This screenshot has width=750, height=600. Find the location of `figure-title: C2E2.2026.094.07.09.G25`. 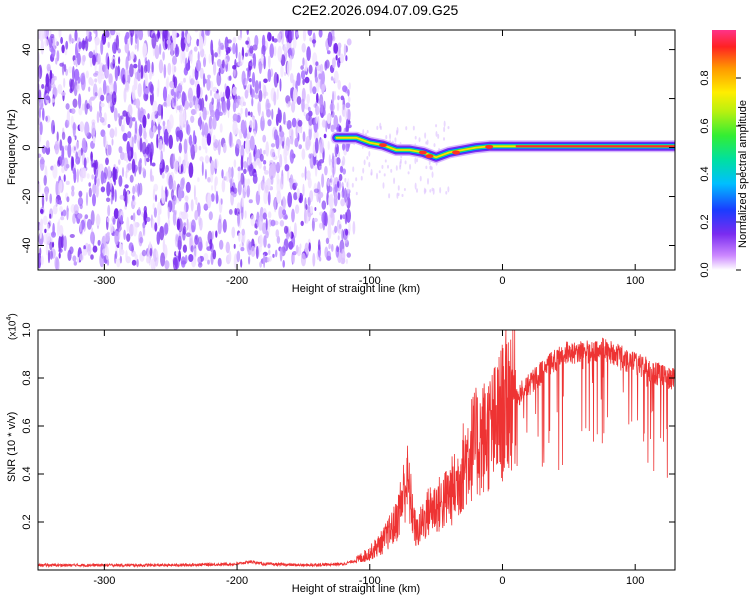

figure-title: C2E2.2026.094.07.09.G25 is located at coordinates (375, 10).